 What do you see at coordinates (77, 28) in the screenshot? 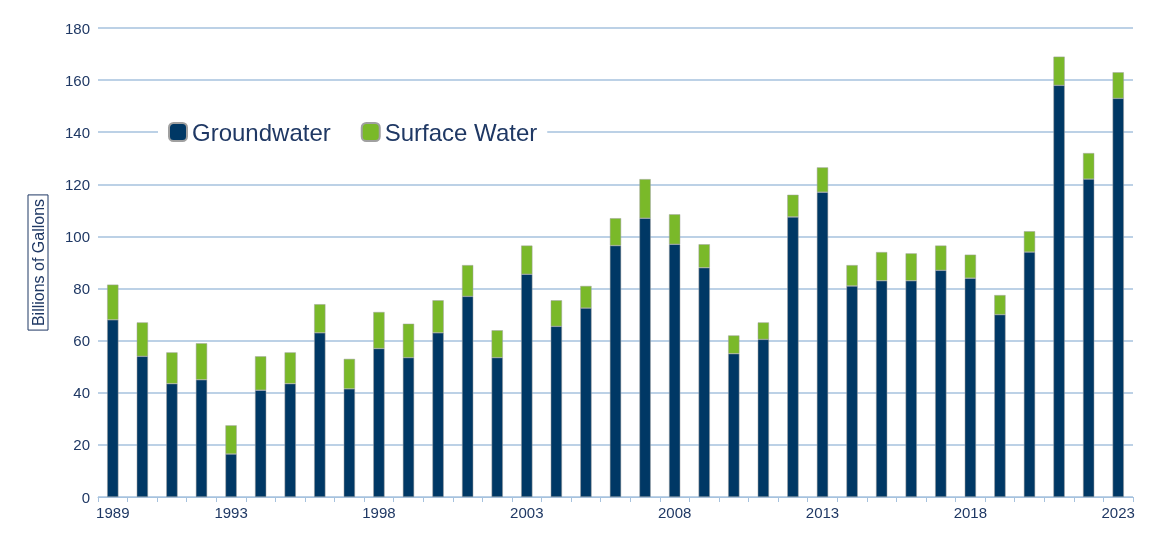
I see `y-tick-label: 180` at bounding box center [77, 28].